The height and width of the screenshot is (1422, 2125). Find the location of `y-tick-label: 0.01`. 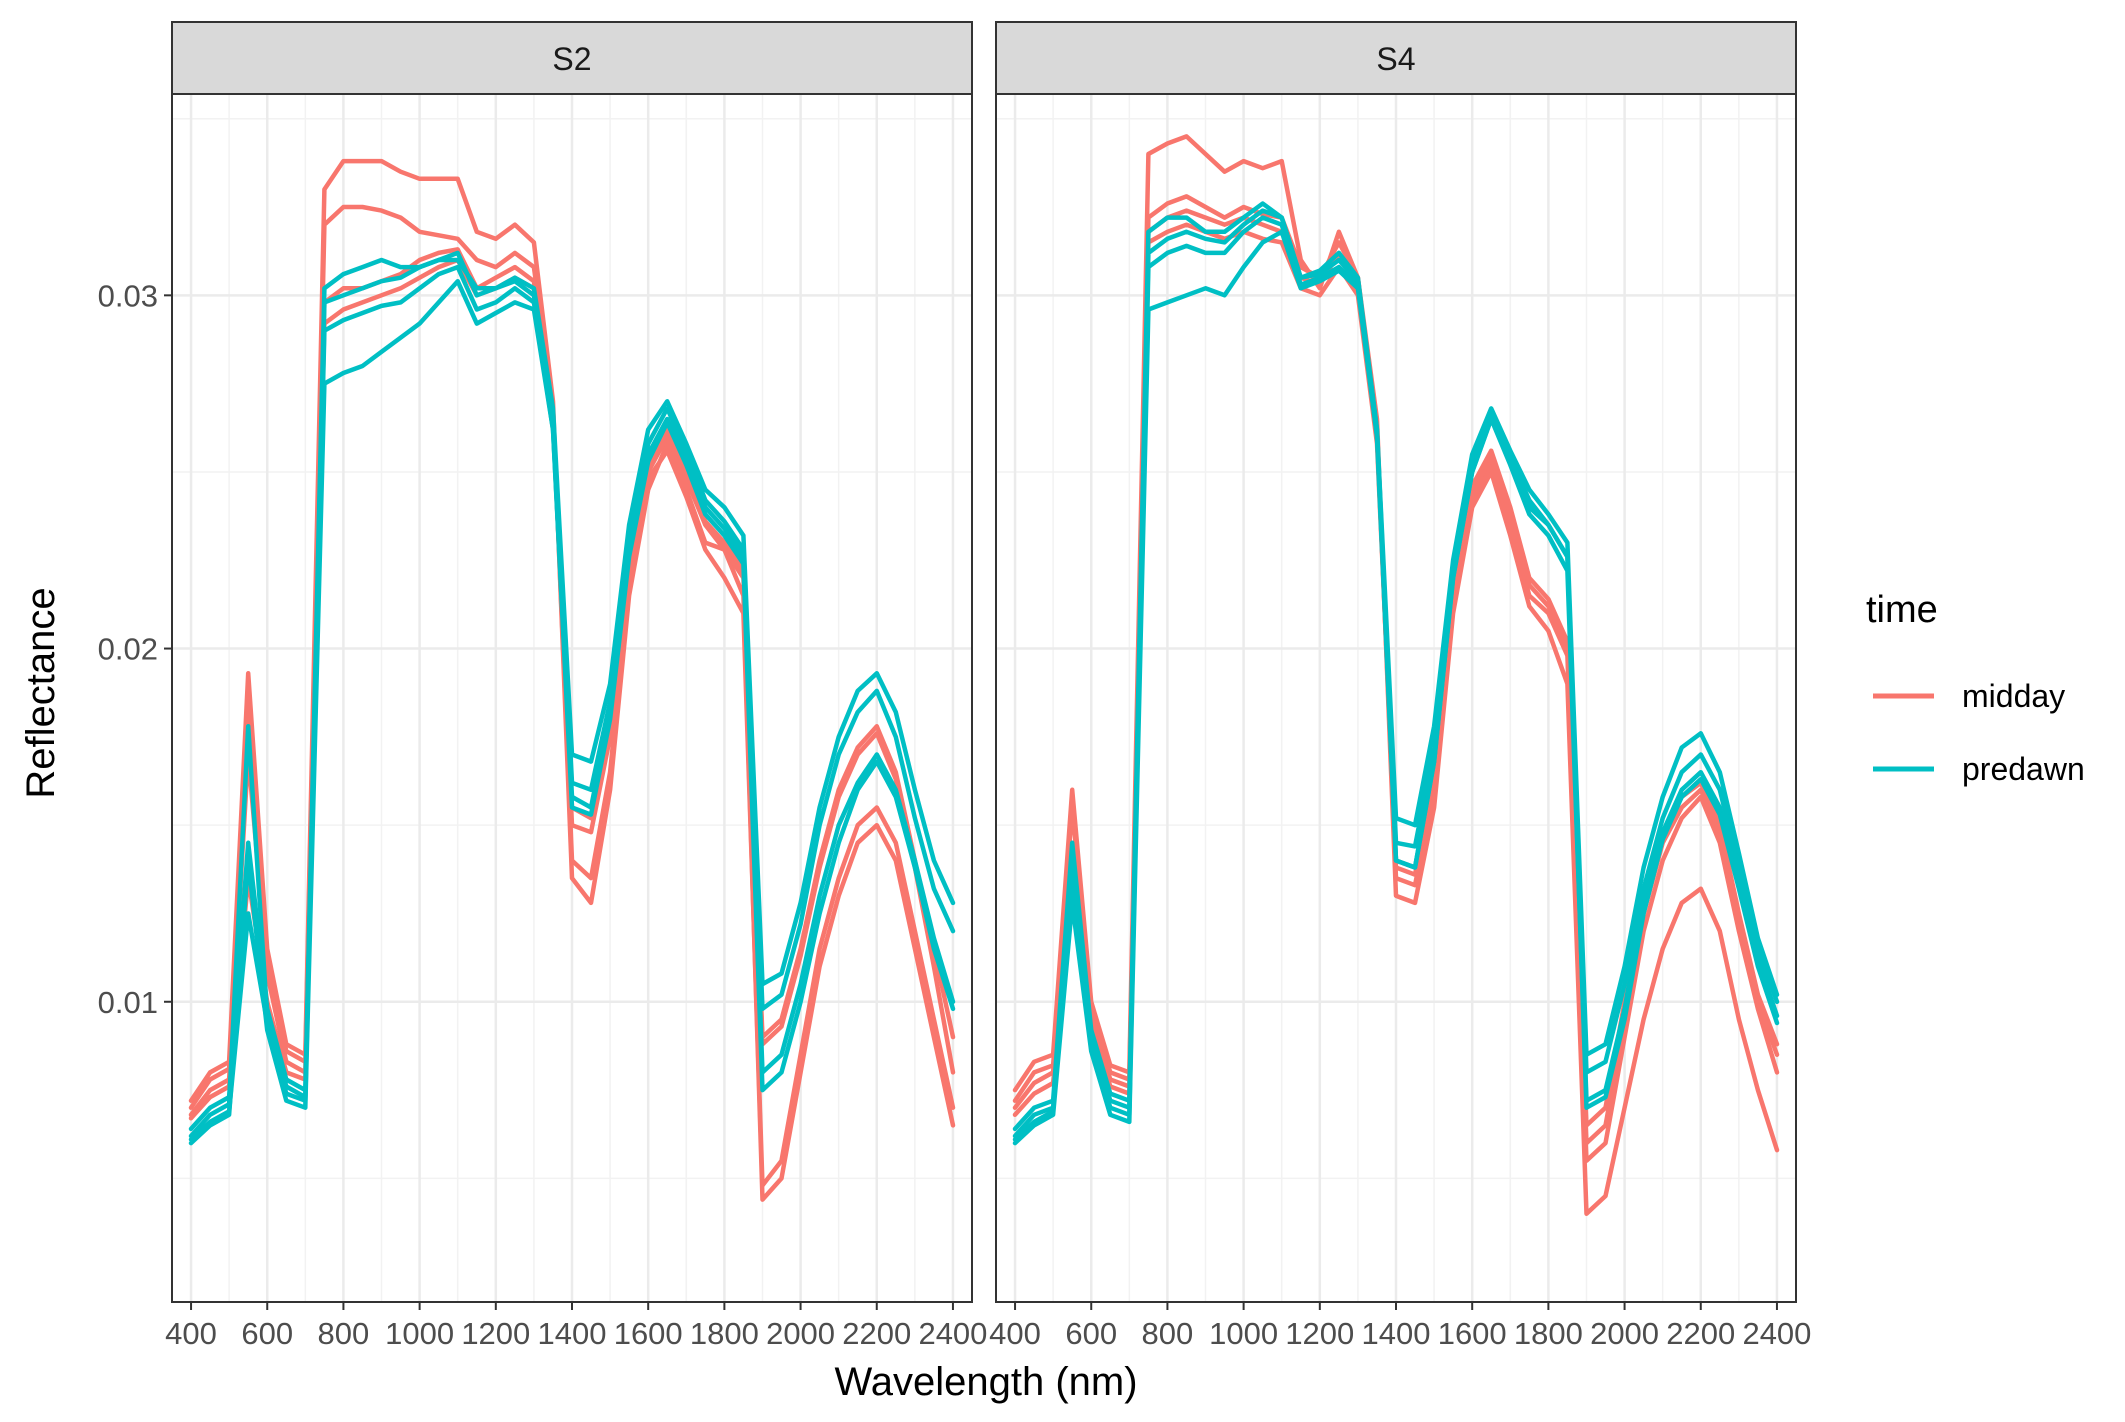

y-tick-label: 0.01 is located at coordinates (128, 1002).